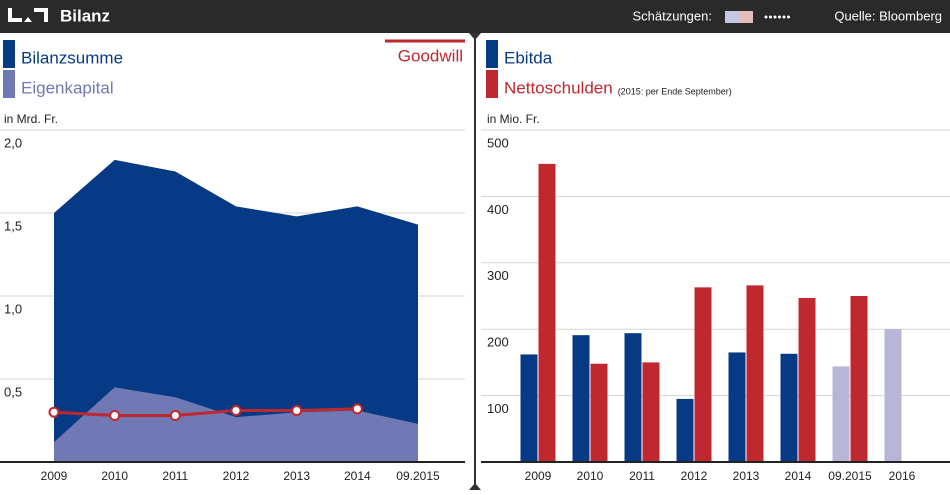 This screenshot has width=950, height=495. I want to click on legend-note: (2015: per Ende September), so click(675, 91).